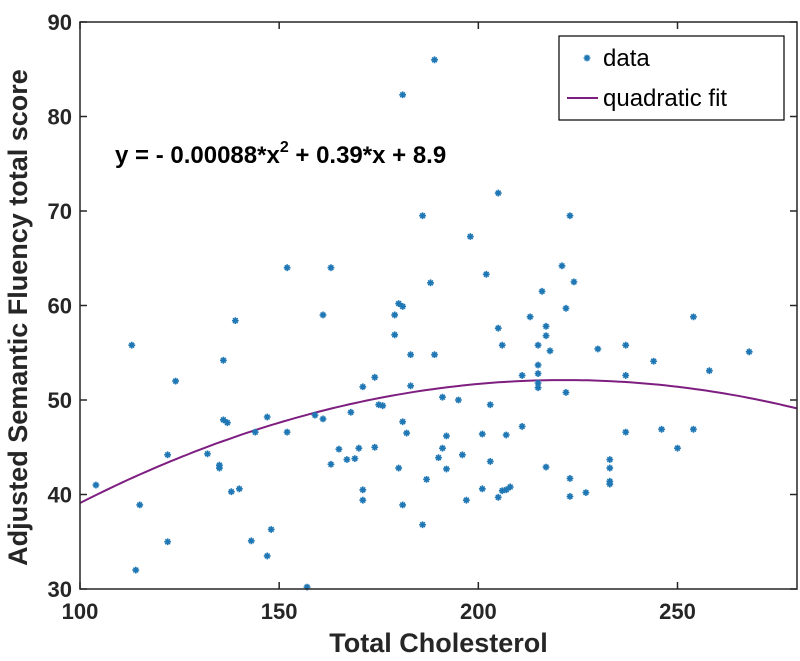  Describe the element at coordinates (60, 22) in the screenshot. I see `y-tick-label: 90` at that location.